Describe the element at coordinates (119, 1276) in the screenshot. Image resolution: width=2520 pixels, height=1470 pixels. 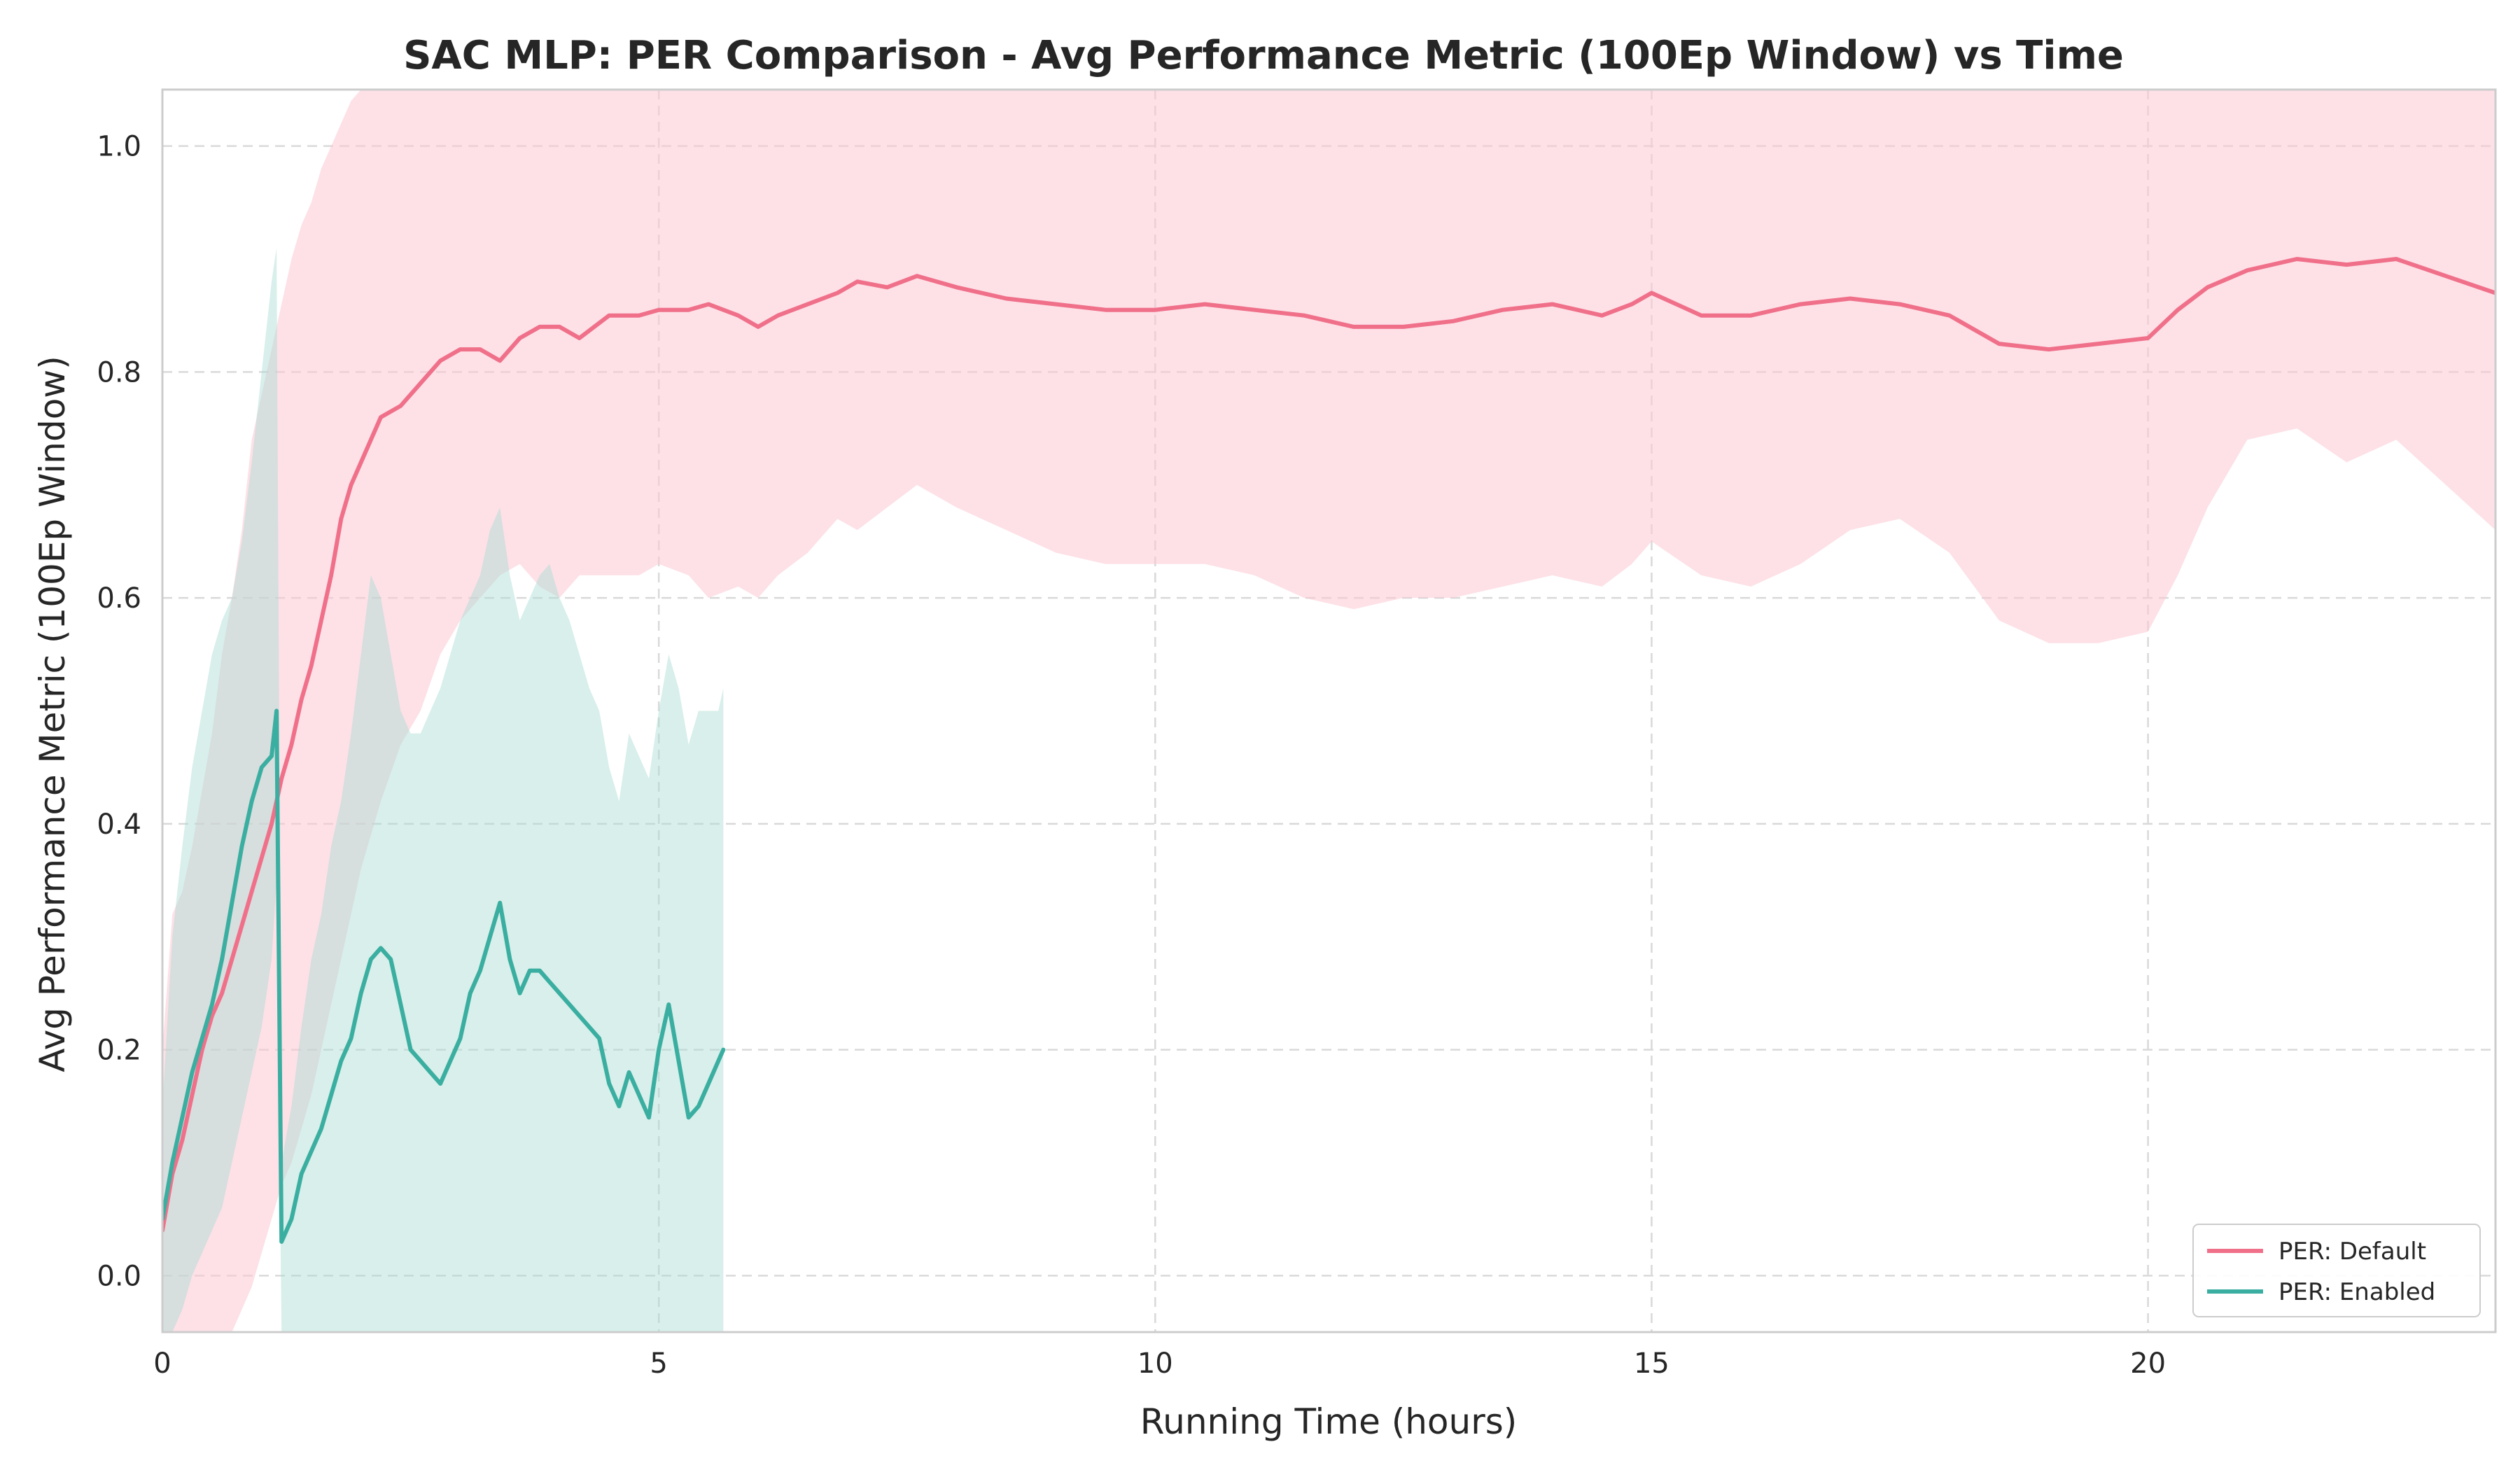
I see `y-tick-label: 0.0` at that location.